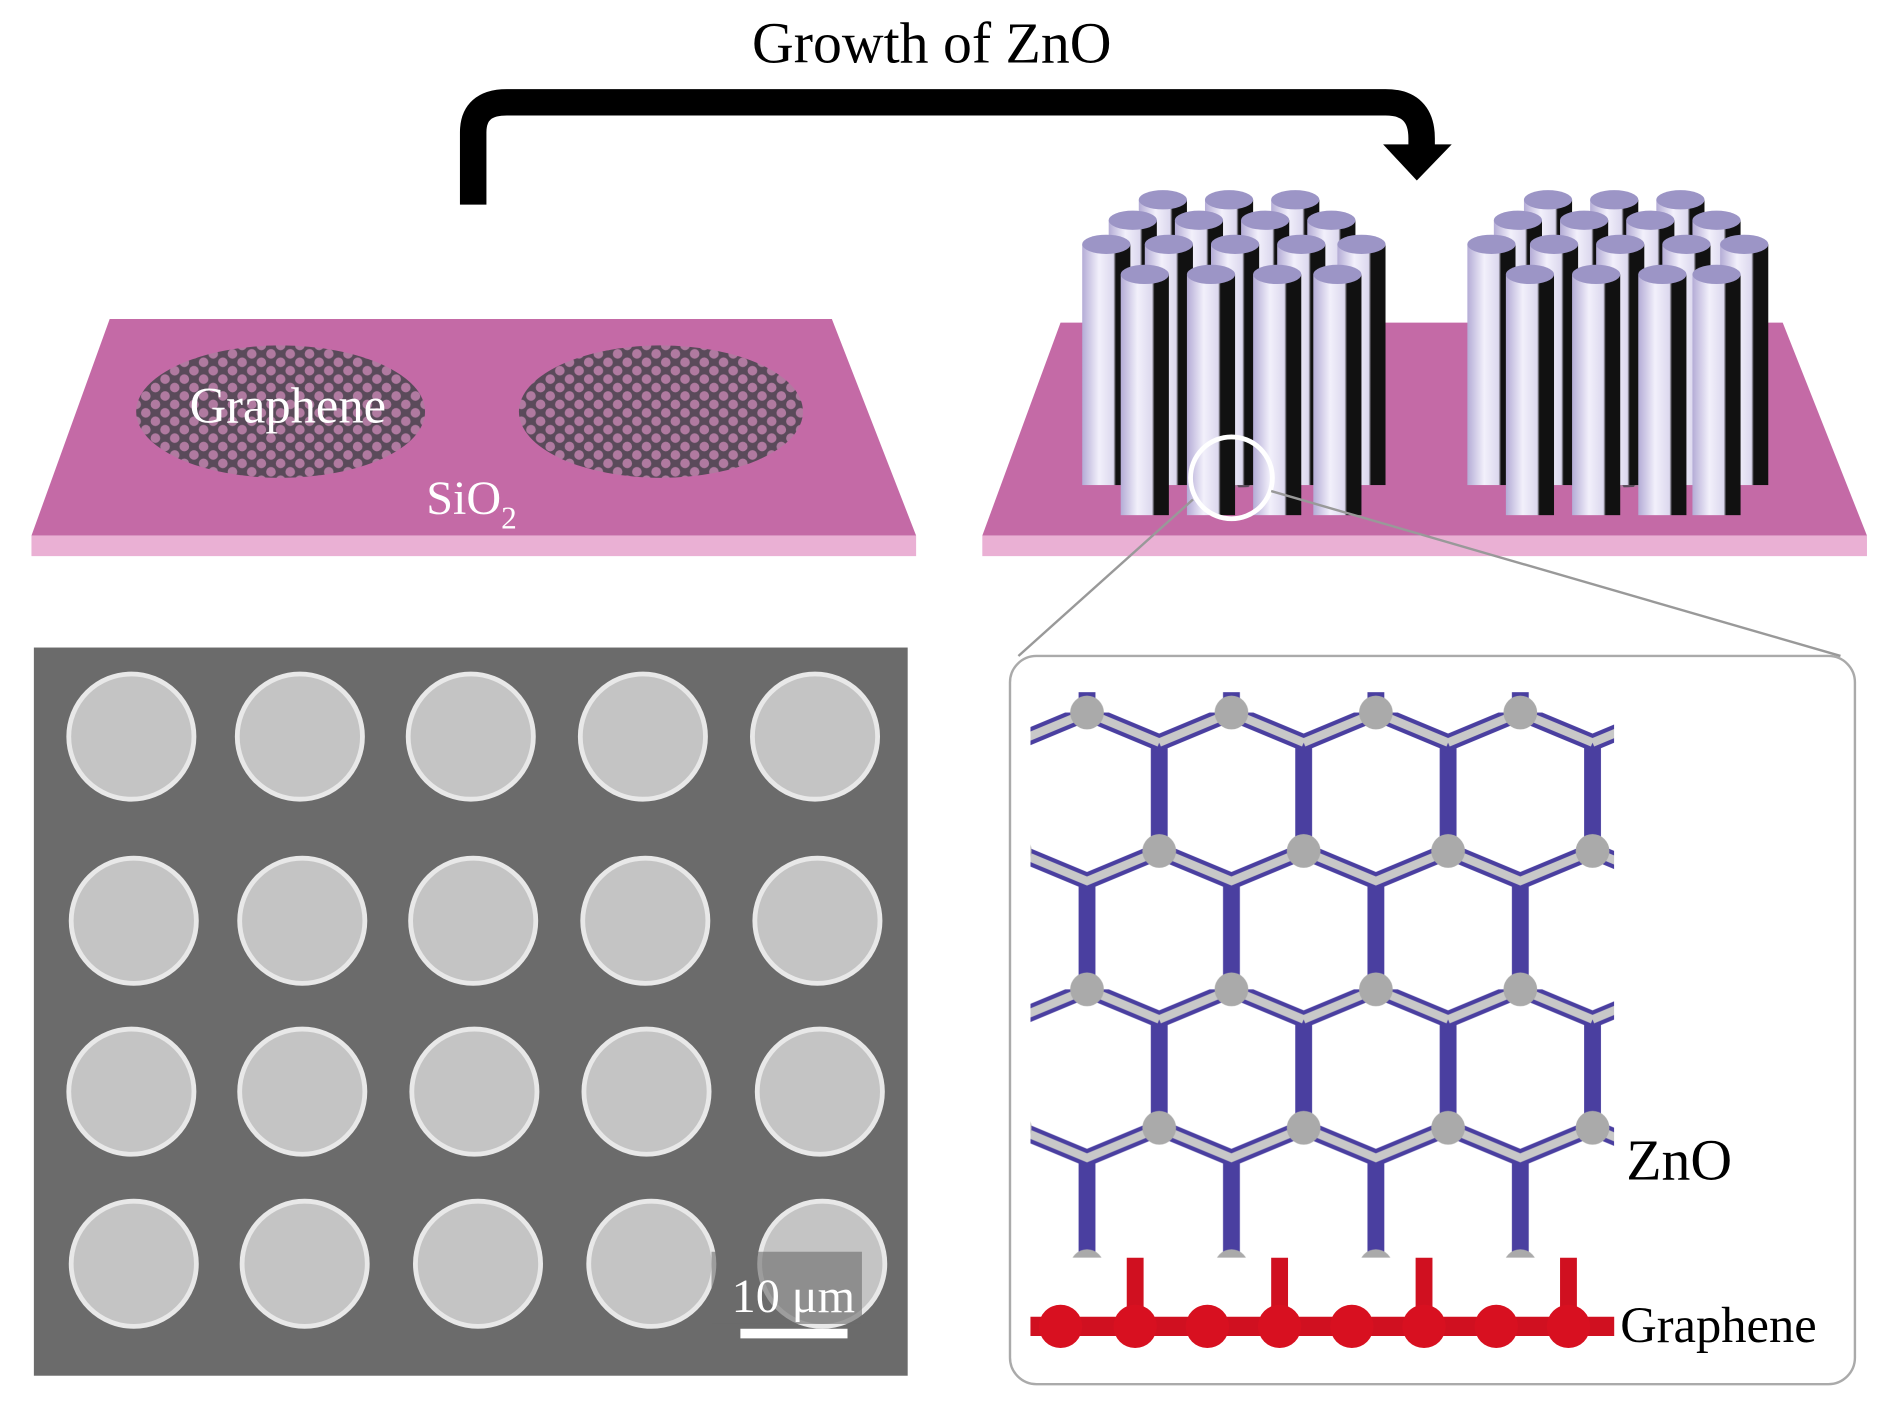 This screenshot has width=1890, height=1401. What do you see at coordinates (509, 517) in the screenshot?
I see `sio2-subscript: 2` at bounding box center [509, 517].